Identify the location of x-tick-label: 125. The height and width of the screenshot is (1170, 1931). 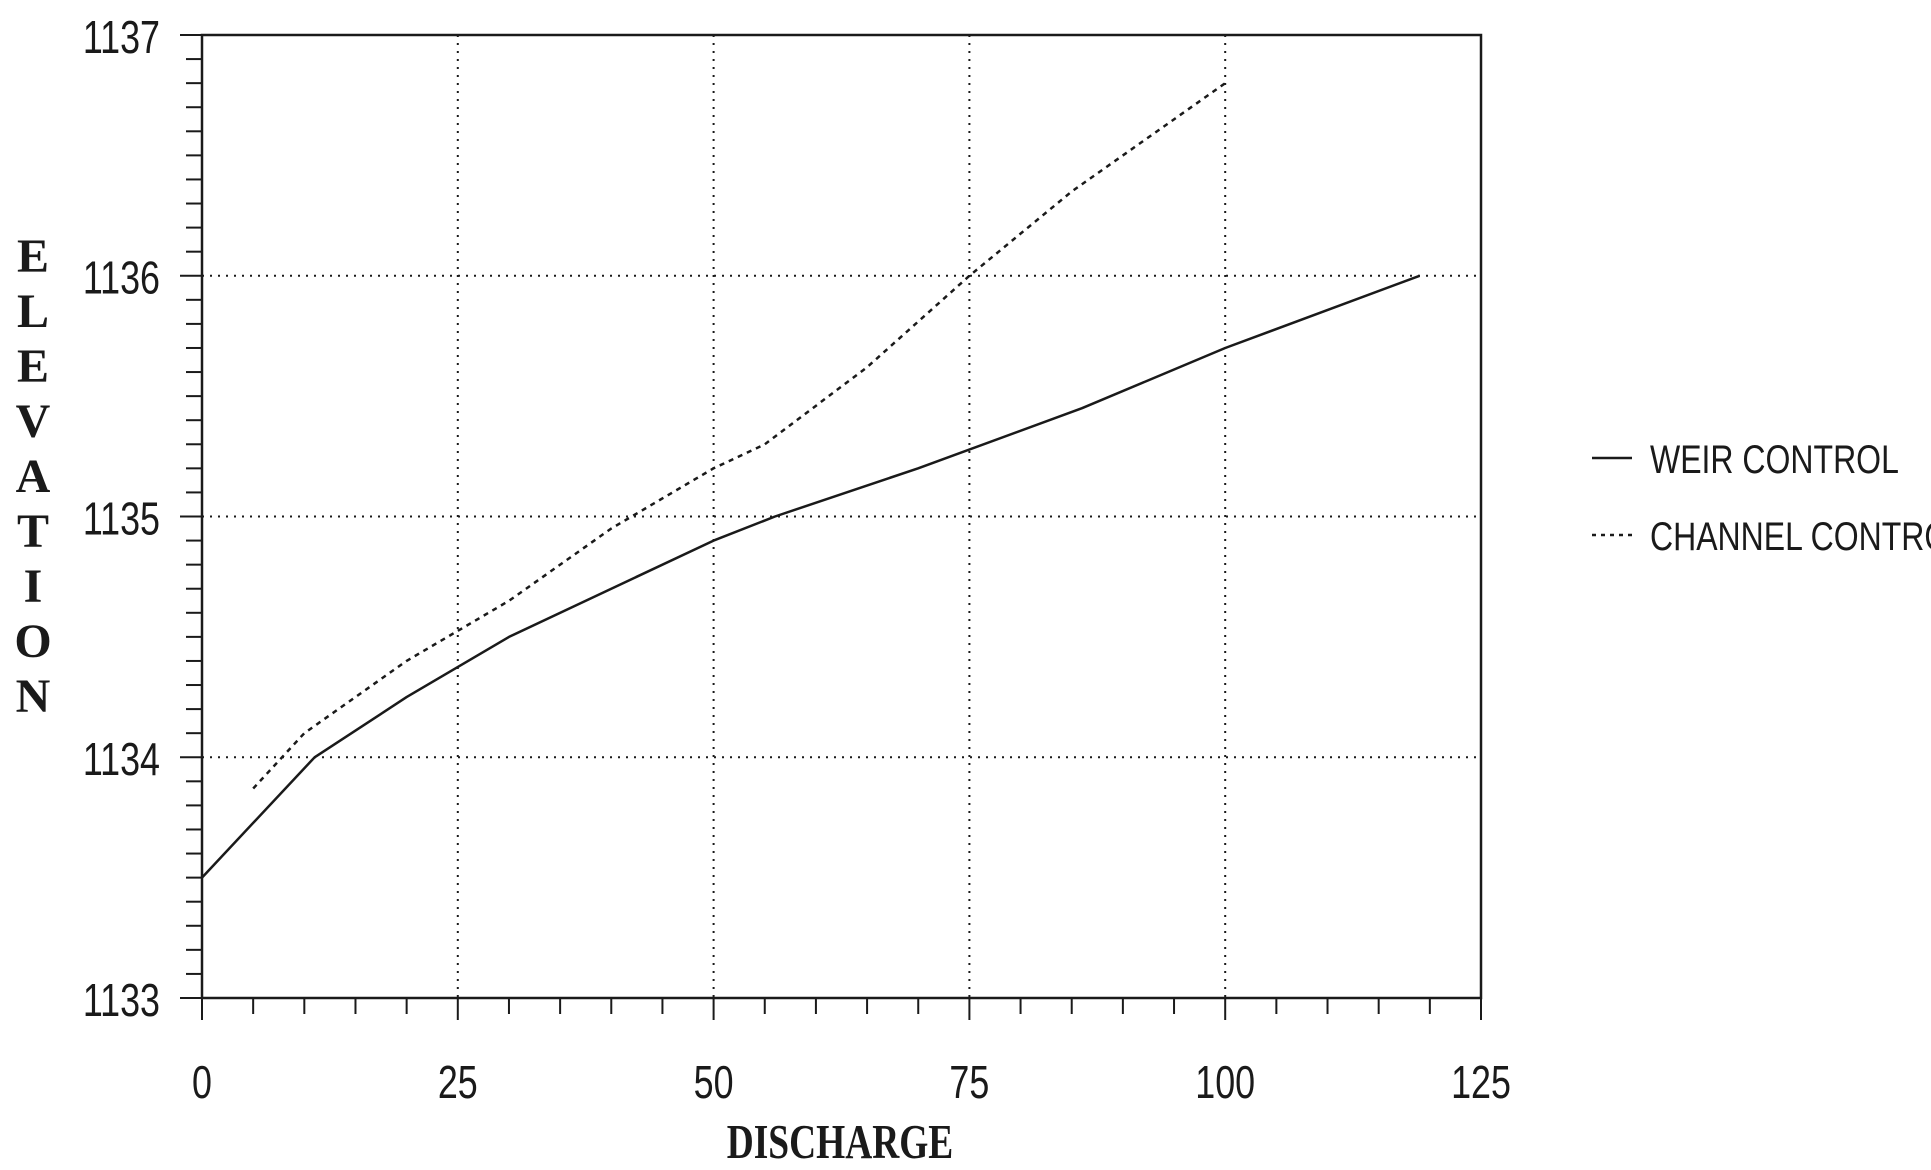
(1481, 1082).